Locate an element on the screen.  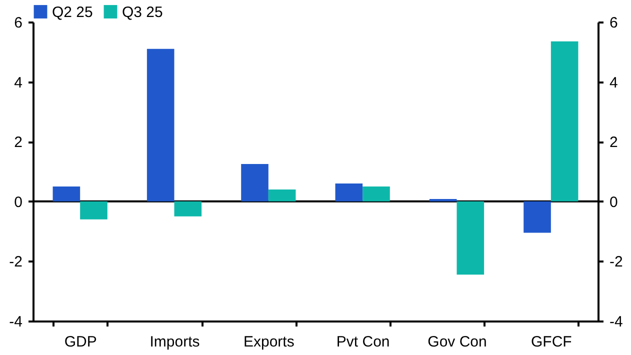
x-tick-label: Exports is located at coordinates (268, 342).